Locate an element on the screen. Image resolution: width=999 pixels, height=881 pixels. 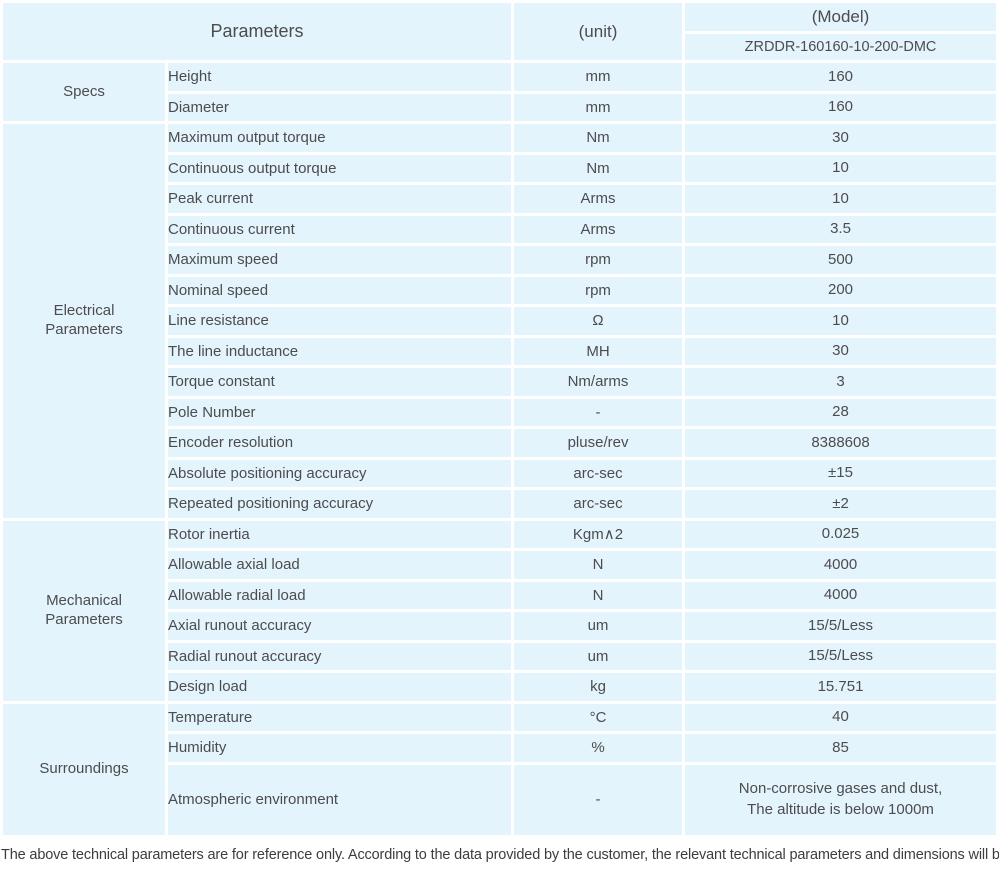
value-cell: 3 is located at coordinates (841, 382).